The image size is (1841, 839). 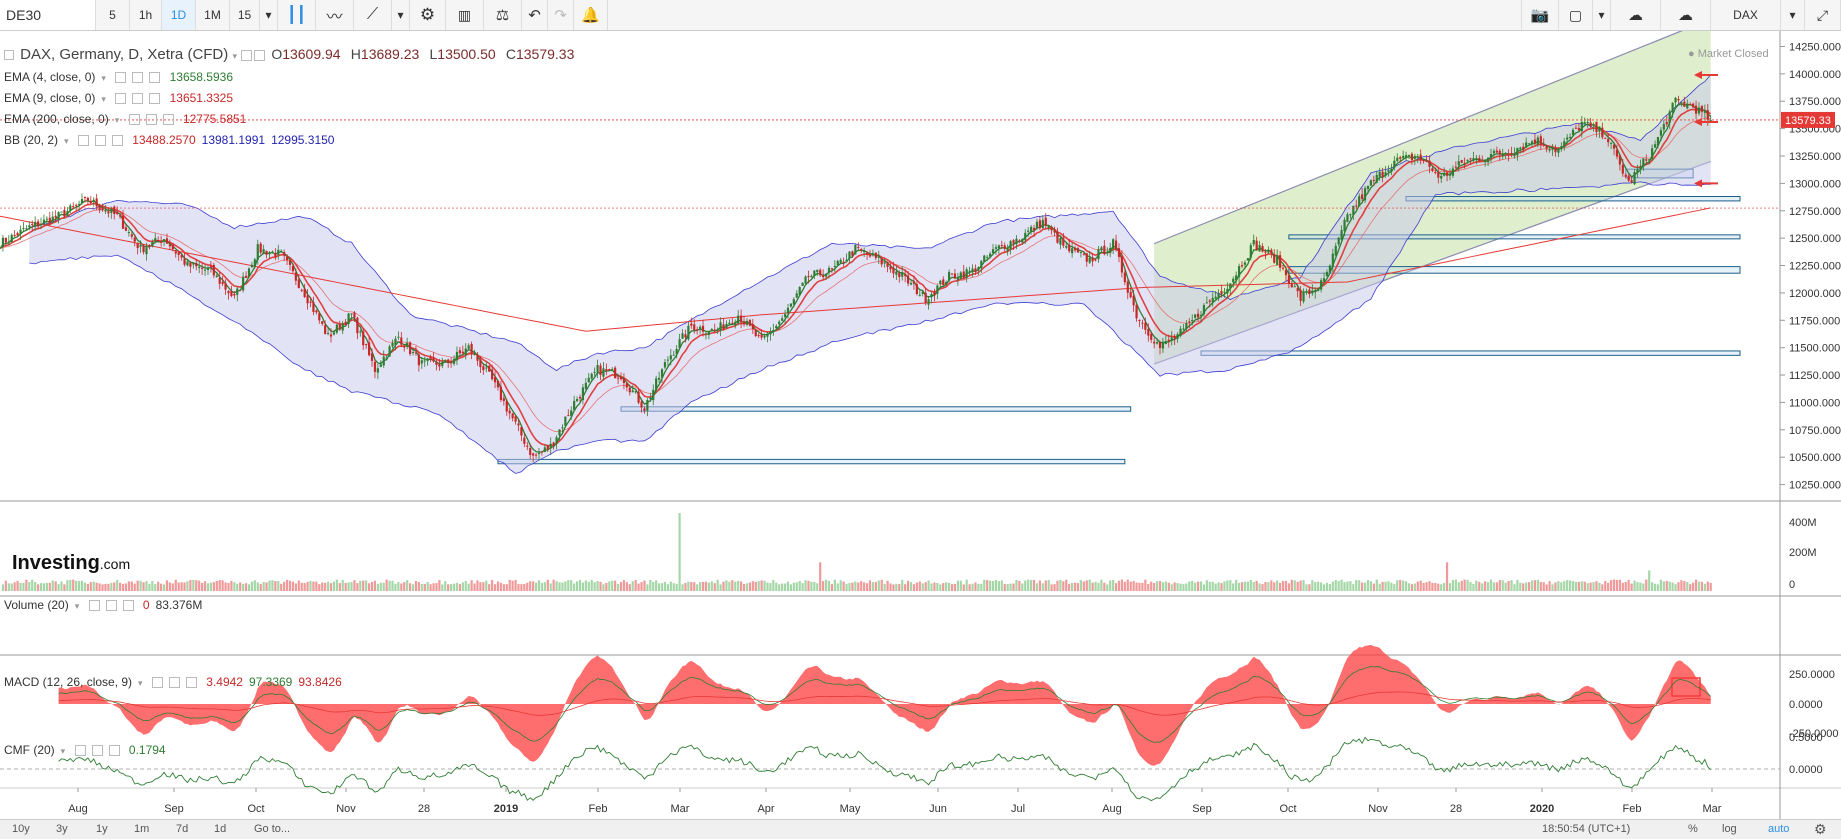 I want to click on symbol-label: DAX, so click(x=1746, y=15).